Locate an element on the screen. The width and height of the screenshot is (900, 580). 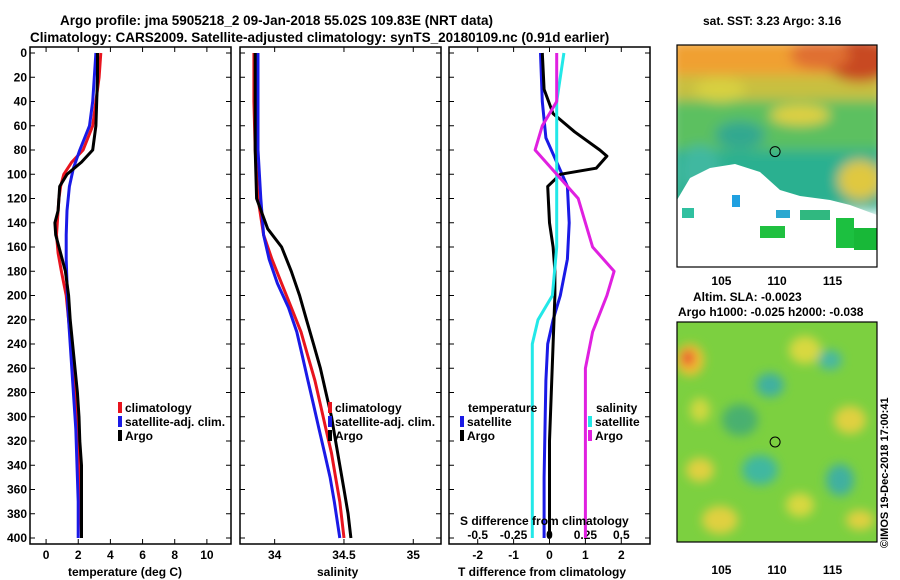
sla-map-subtitle: Argo h1000: -0.025 h2000: -0.038 is located at coordinates (771, 312).